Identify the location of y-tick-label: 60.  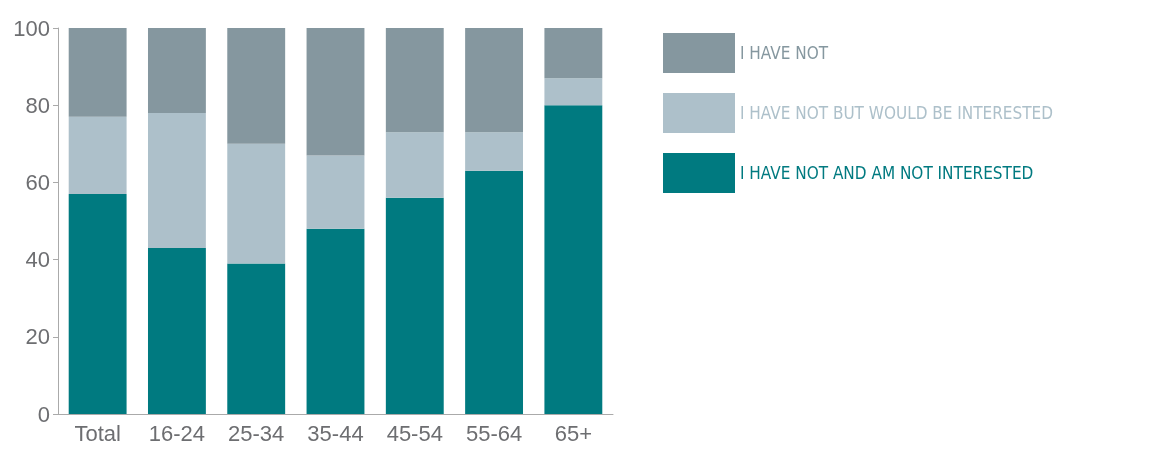
(37, 182).